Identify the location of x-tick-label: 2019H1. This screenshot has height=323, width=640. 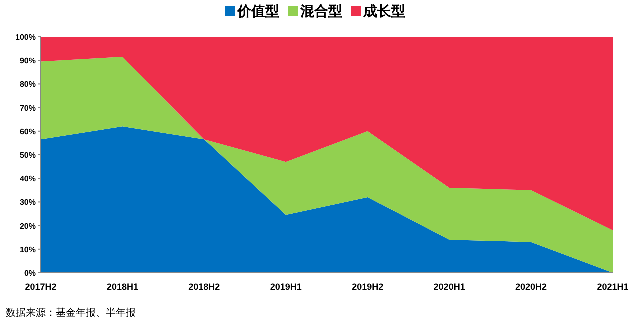
(286, 287).